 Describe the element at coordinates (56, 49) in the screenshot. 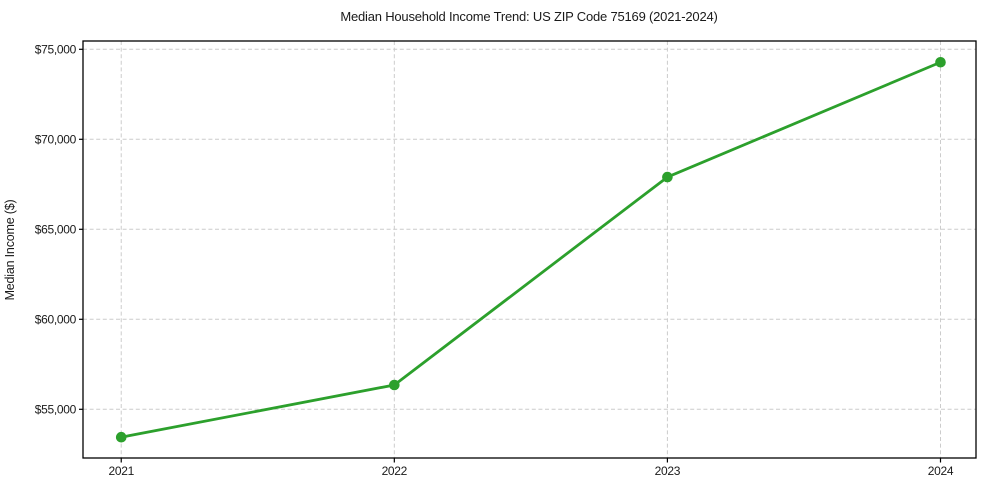

I see `y-tick-label: $75,000` at that location.